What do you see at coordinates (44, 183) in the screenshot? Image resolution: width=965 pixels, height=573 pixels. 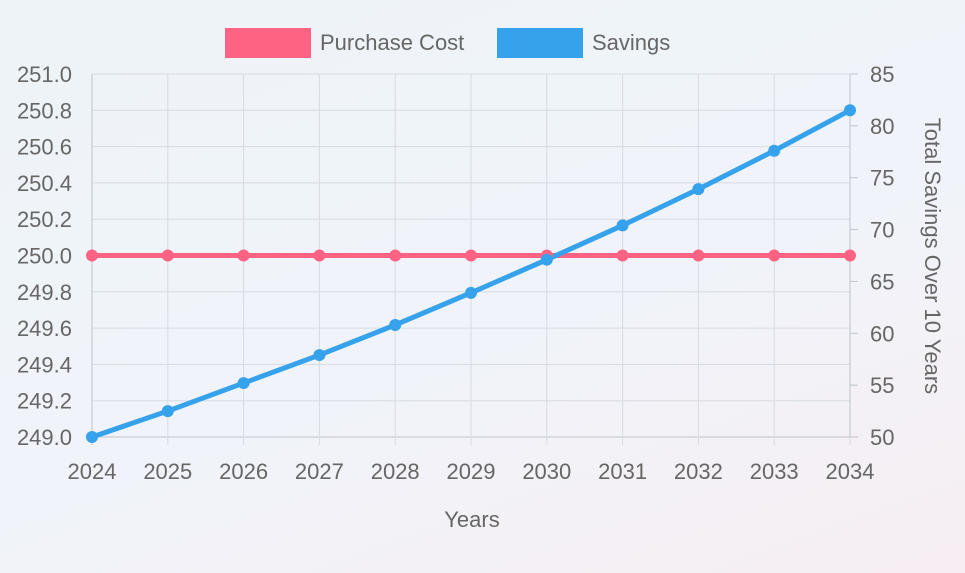 I see `left-y-tick-label: 250.4` at bounding box center [44, 183].